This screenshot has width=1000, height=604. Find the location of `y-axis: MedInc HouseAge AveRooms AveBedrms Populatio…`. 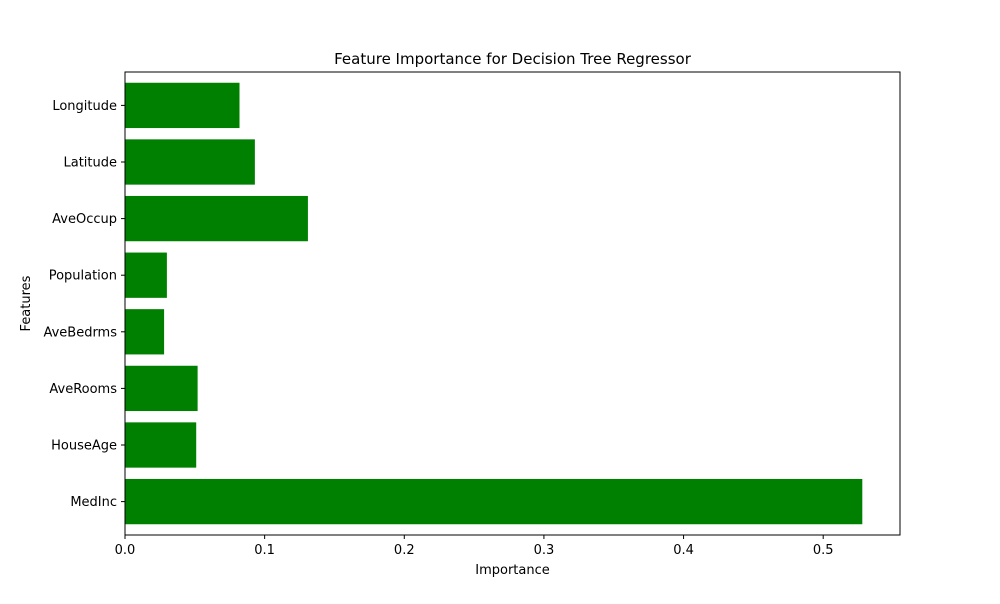

y-axis: MedInc HouseAge AveRooms AveBedrms Populatio… is located at coordinates (84, 304).